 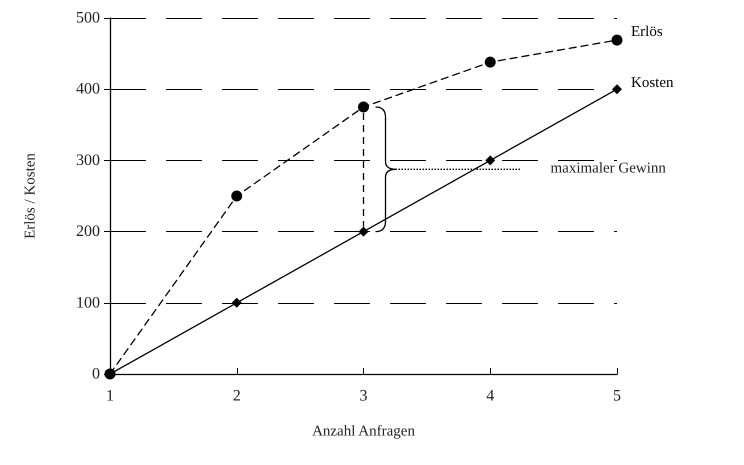 What do you see at coordinates (652, 83) in the screenshot?
I see `series-label: Kosten` at bounding box center [652, 83].